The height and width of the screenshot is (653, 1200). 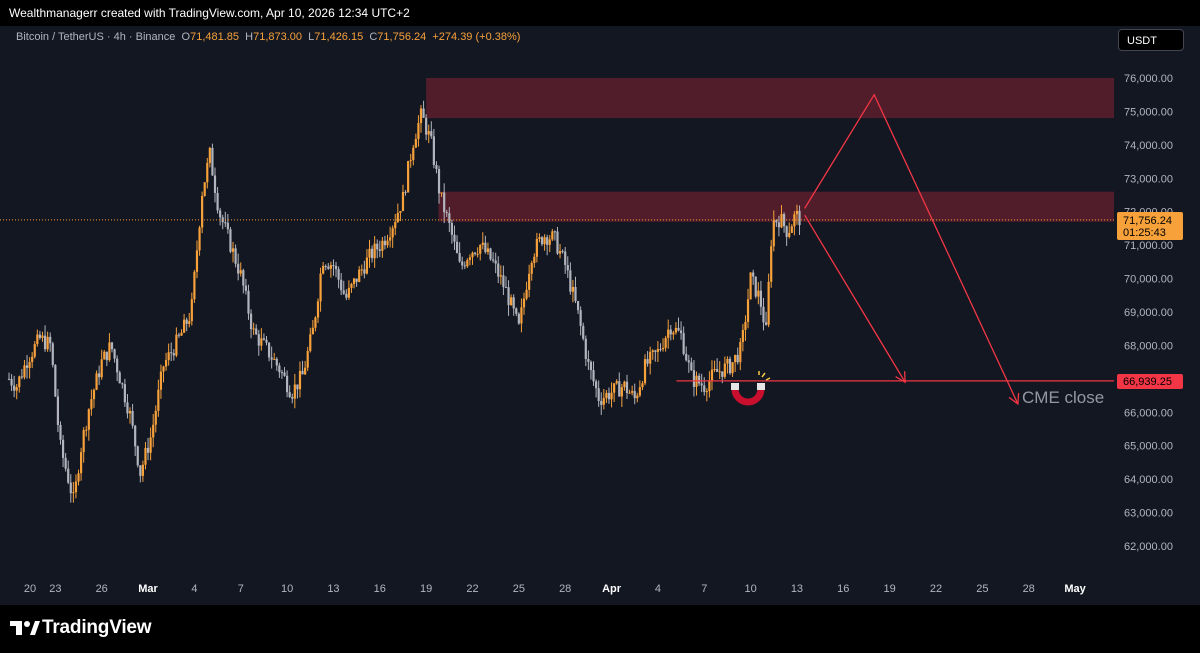 I want to click on close-label: C, so click(x=373, y=37).